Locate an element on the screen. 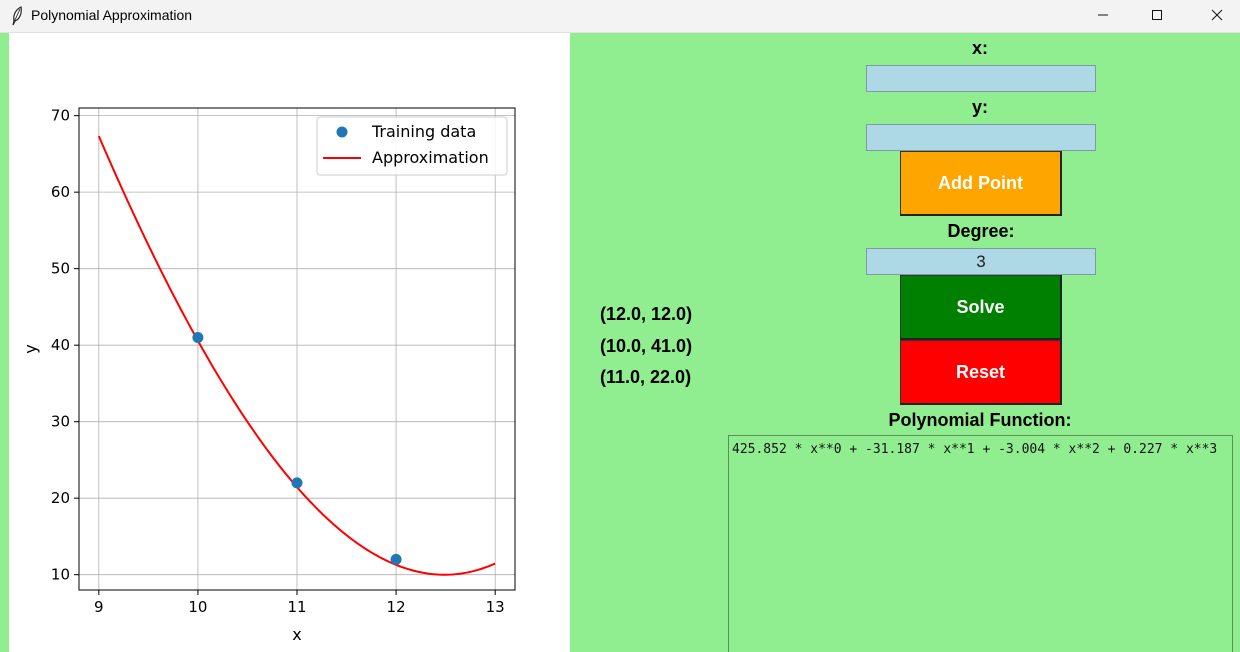 This screenshot has width=1240, height=652. legend-label-approximation: Approximation is located at coordinates (430, 157).